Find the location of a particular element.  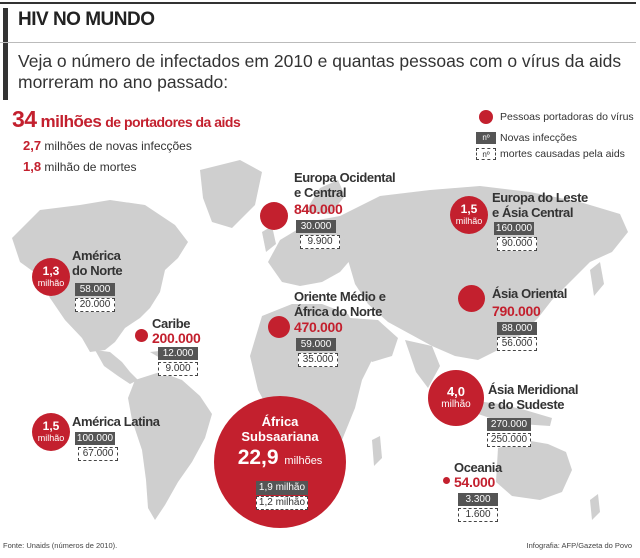

region-africa-deaths: 1,2 milhão is located at coordinates (282, 503).